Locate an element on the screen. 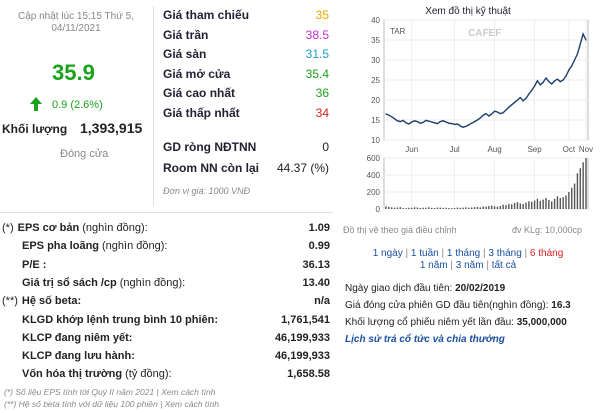 The image size is (600, 413). fundamental-value: n/a is located at coordinates (322, 301).